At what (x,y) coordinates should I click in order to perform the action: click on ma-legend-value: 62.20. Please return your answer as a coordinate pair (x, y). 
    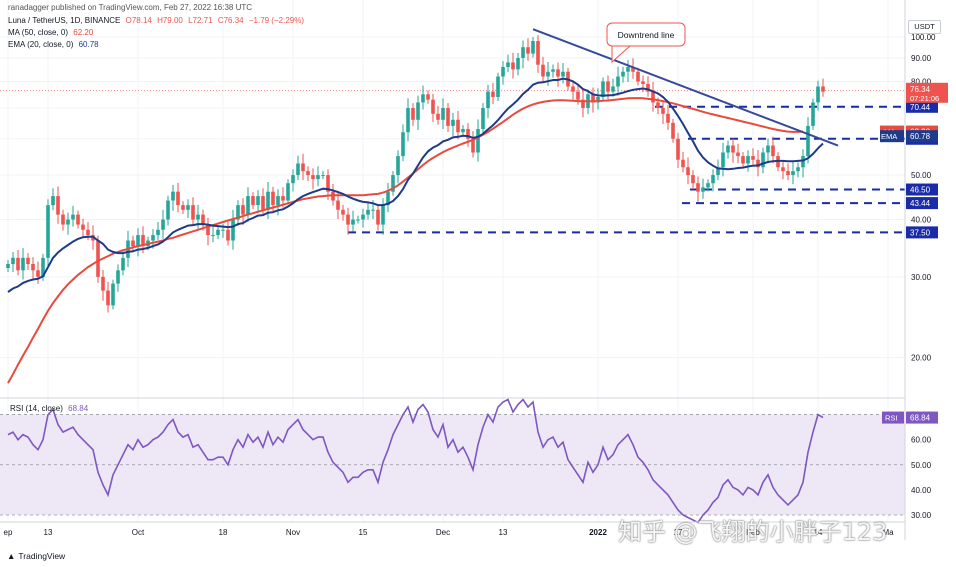
    Looking at the image, I should click on (83, 32).